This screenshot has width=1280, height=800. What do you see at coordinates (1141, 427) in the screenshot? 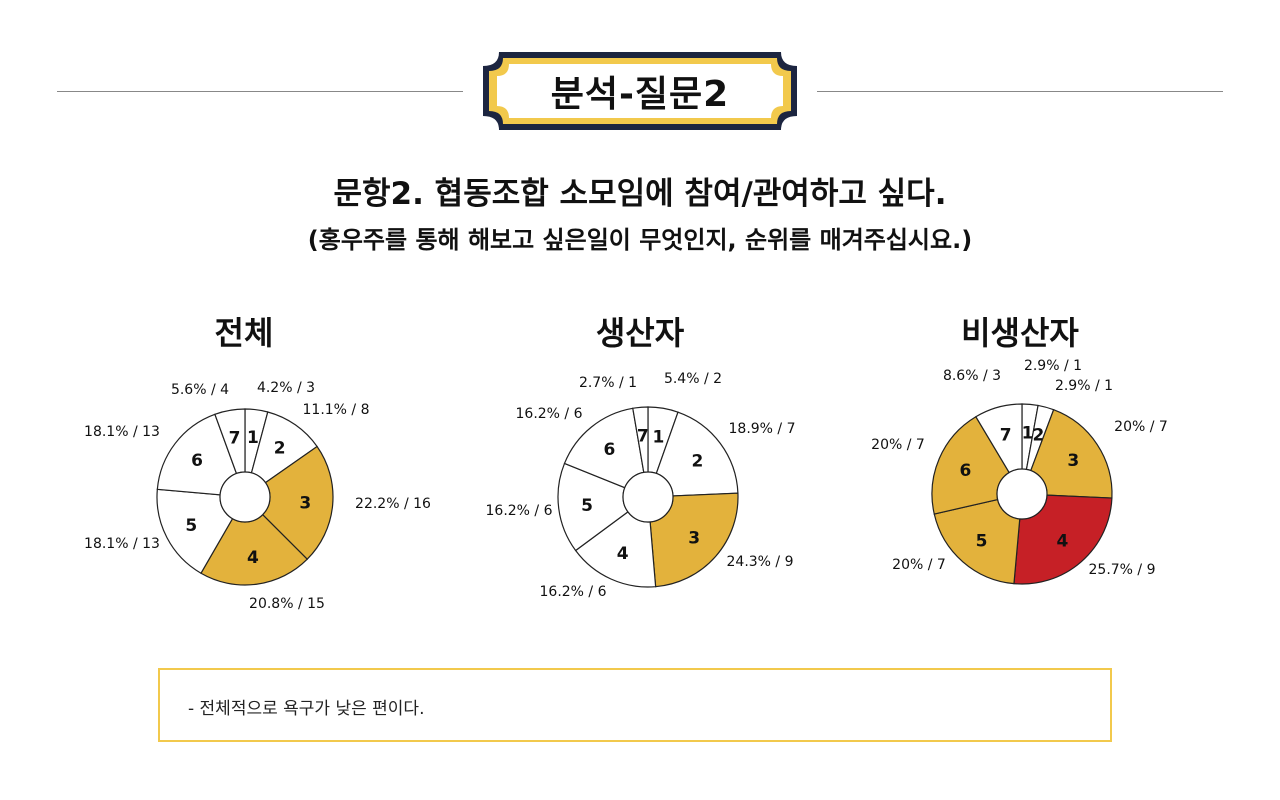
I see `chart3-slice-value-label-3: 20% / 7` at bounding box center [1141, 427].